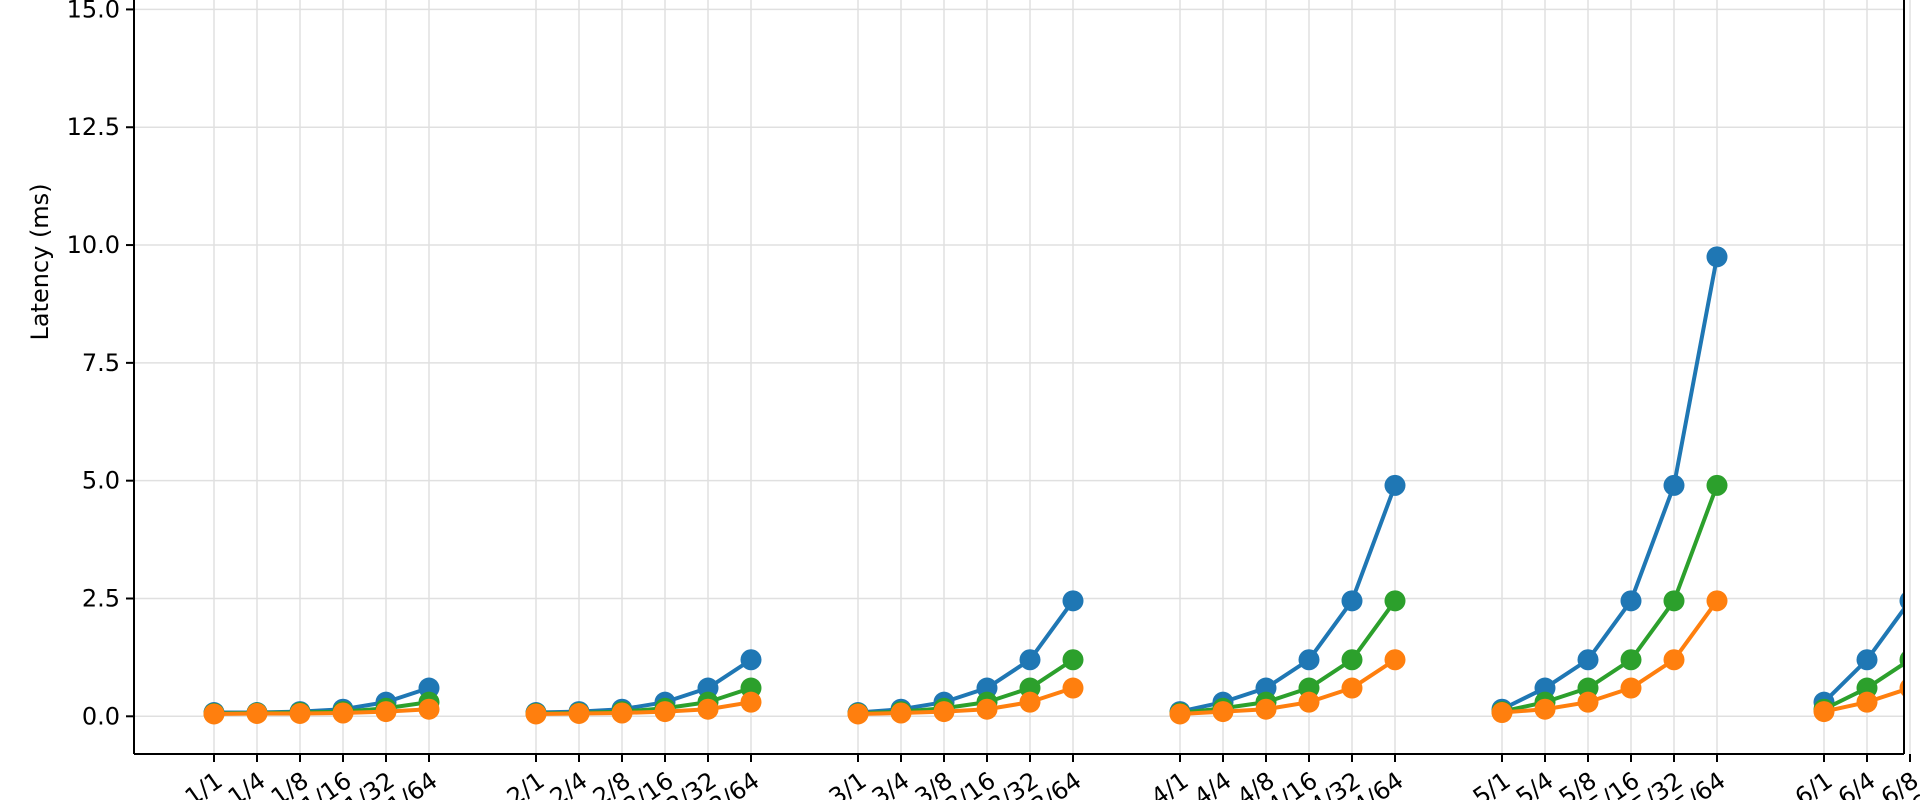 The height and width of the screenshot is (800, 1920). What do you see at coordinates (101, 716) in the screenshot?
I see `y-tick-label: 0.0` at bounding box center [101, 716].